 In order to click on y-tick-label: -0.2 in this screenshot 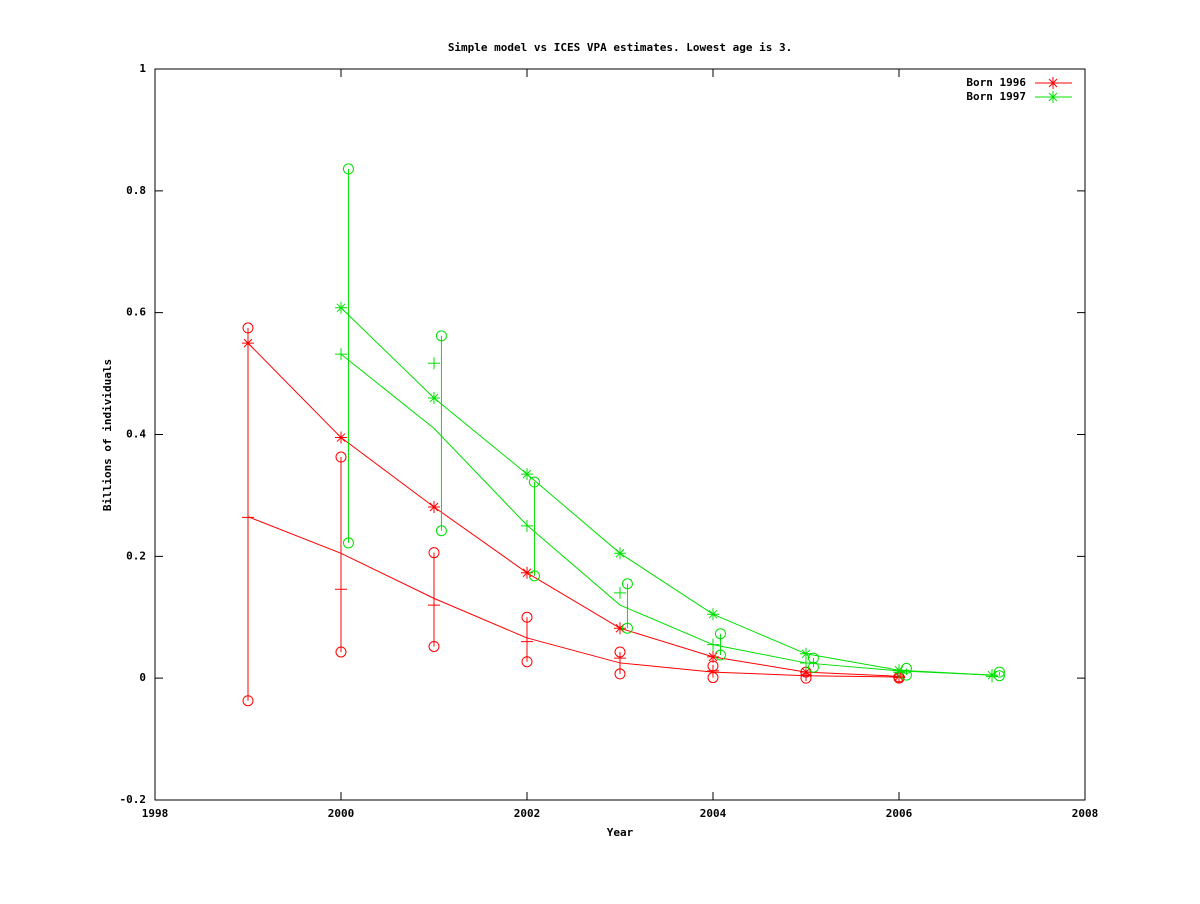, I will do `click(133, 799)`.